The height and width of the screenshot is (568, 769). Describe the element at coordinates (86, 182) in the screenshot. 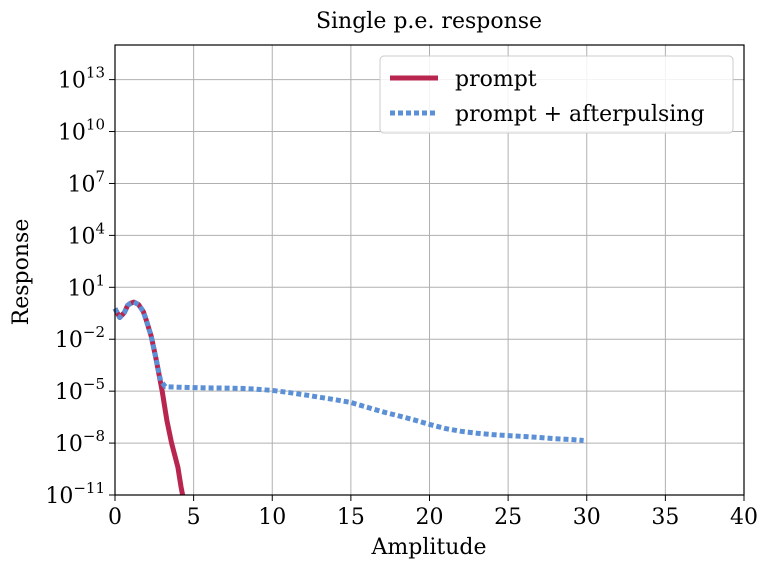

I see `y-tick-label: 10⁷` at that location.